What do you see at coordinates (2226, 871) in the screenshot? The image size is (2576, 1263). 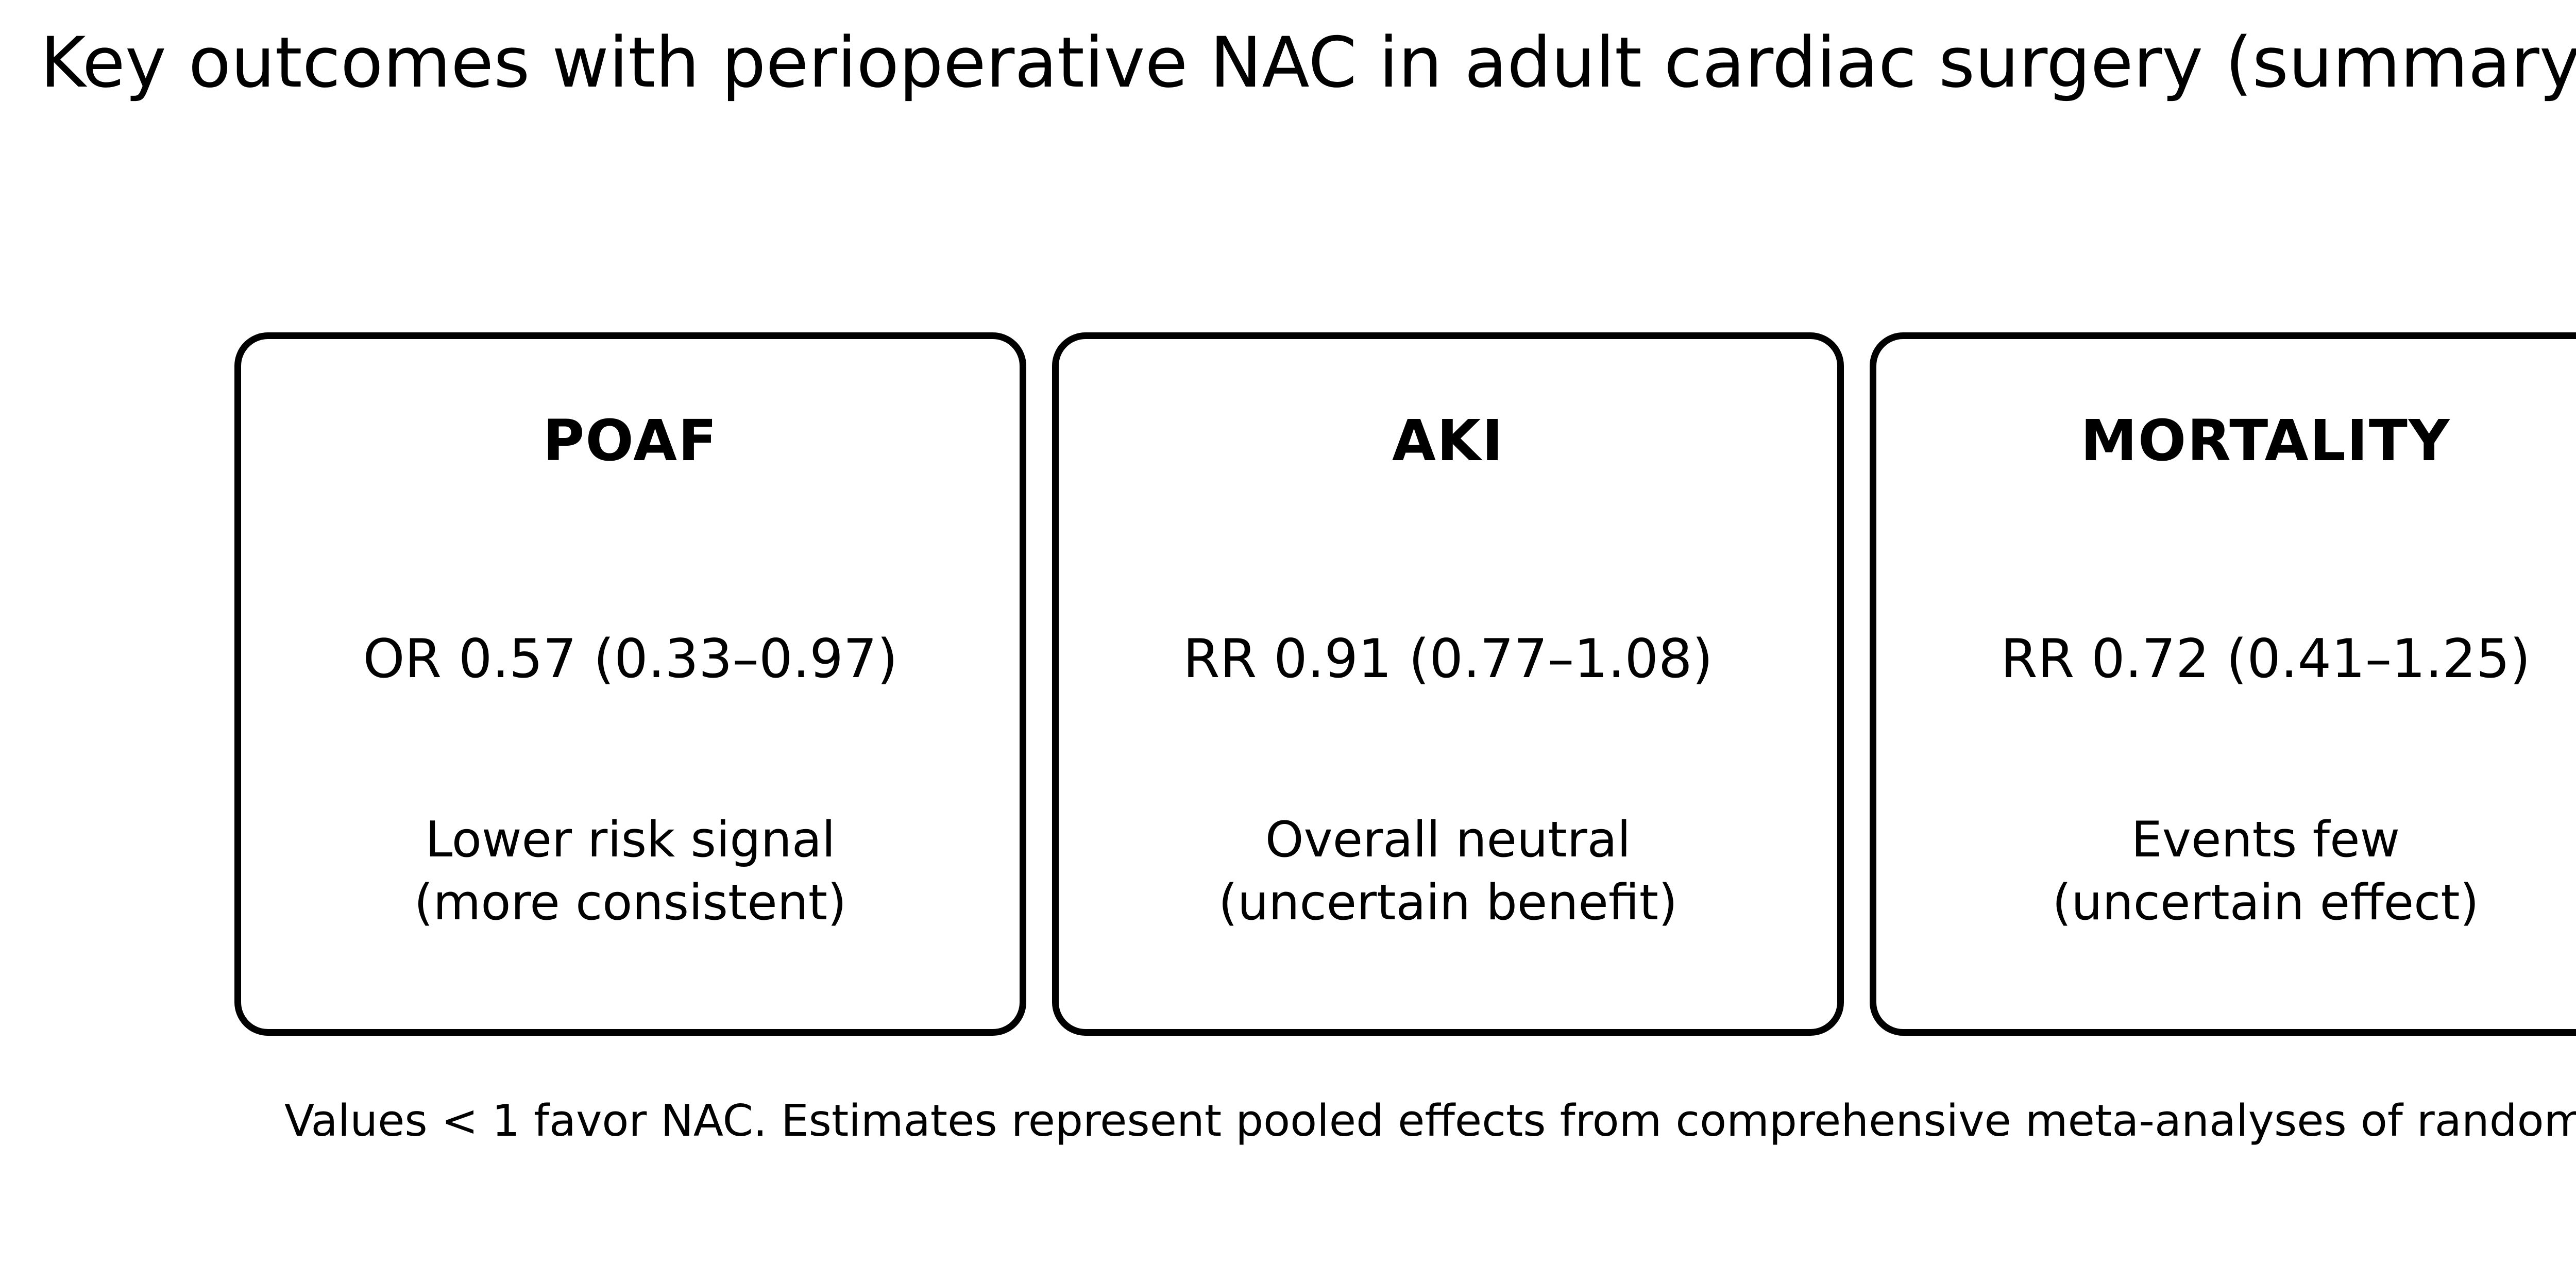 I see `card-note: Events few (uncertain effect)` at bounding box center [2226, 871].